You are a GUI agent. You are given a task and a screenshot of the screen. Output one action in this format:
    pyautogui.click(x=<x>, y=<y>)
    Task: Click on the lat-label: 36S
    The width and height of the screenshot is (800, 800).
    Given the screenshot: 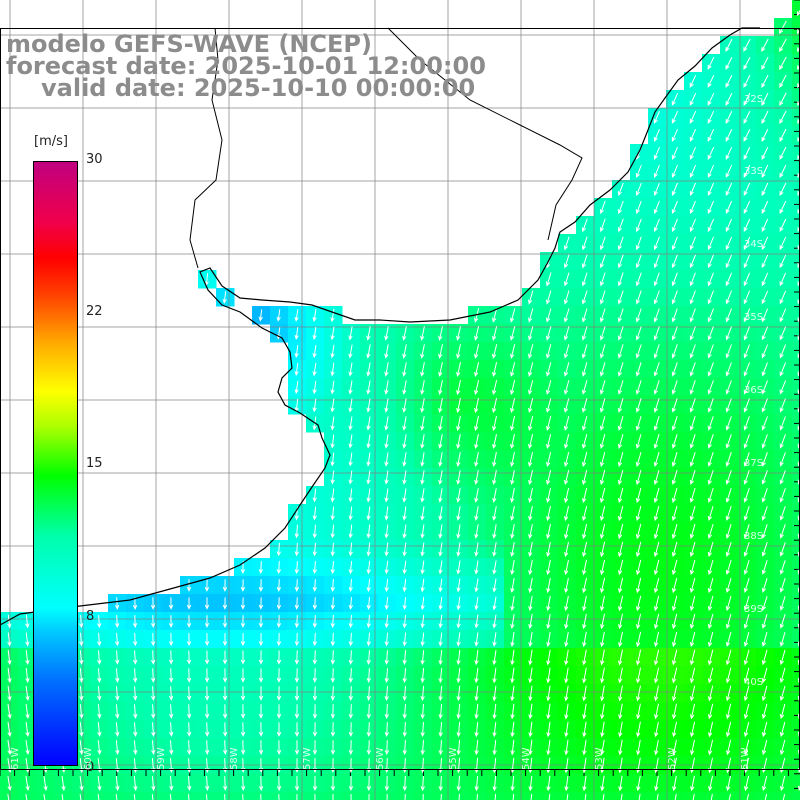 What is the action you would take?
    pyautogui.click(x=754, y=390)
    